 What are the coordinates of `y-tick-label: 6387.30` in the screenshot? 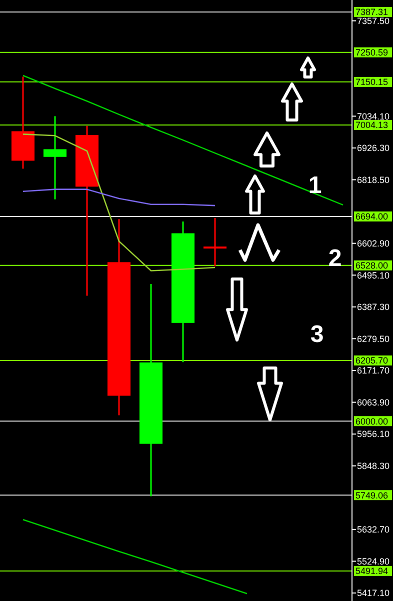 It's located at (373, 307).